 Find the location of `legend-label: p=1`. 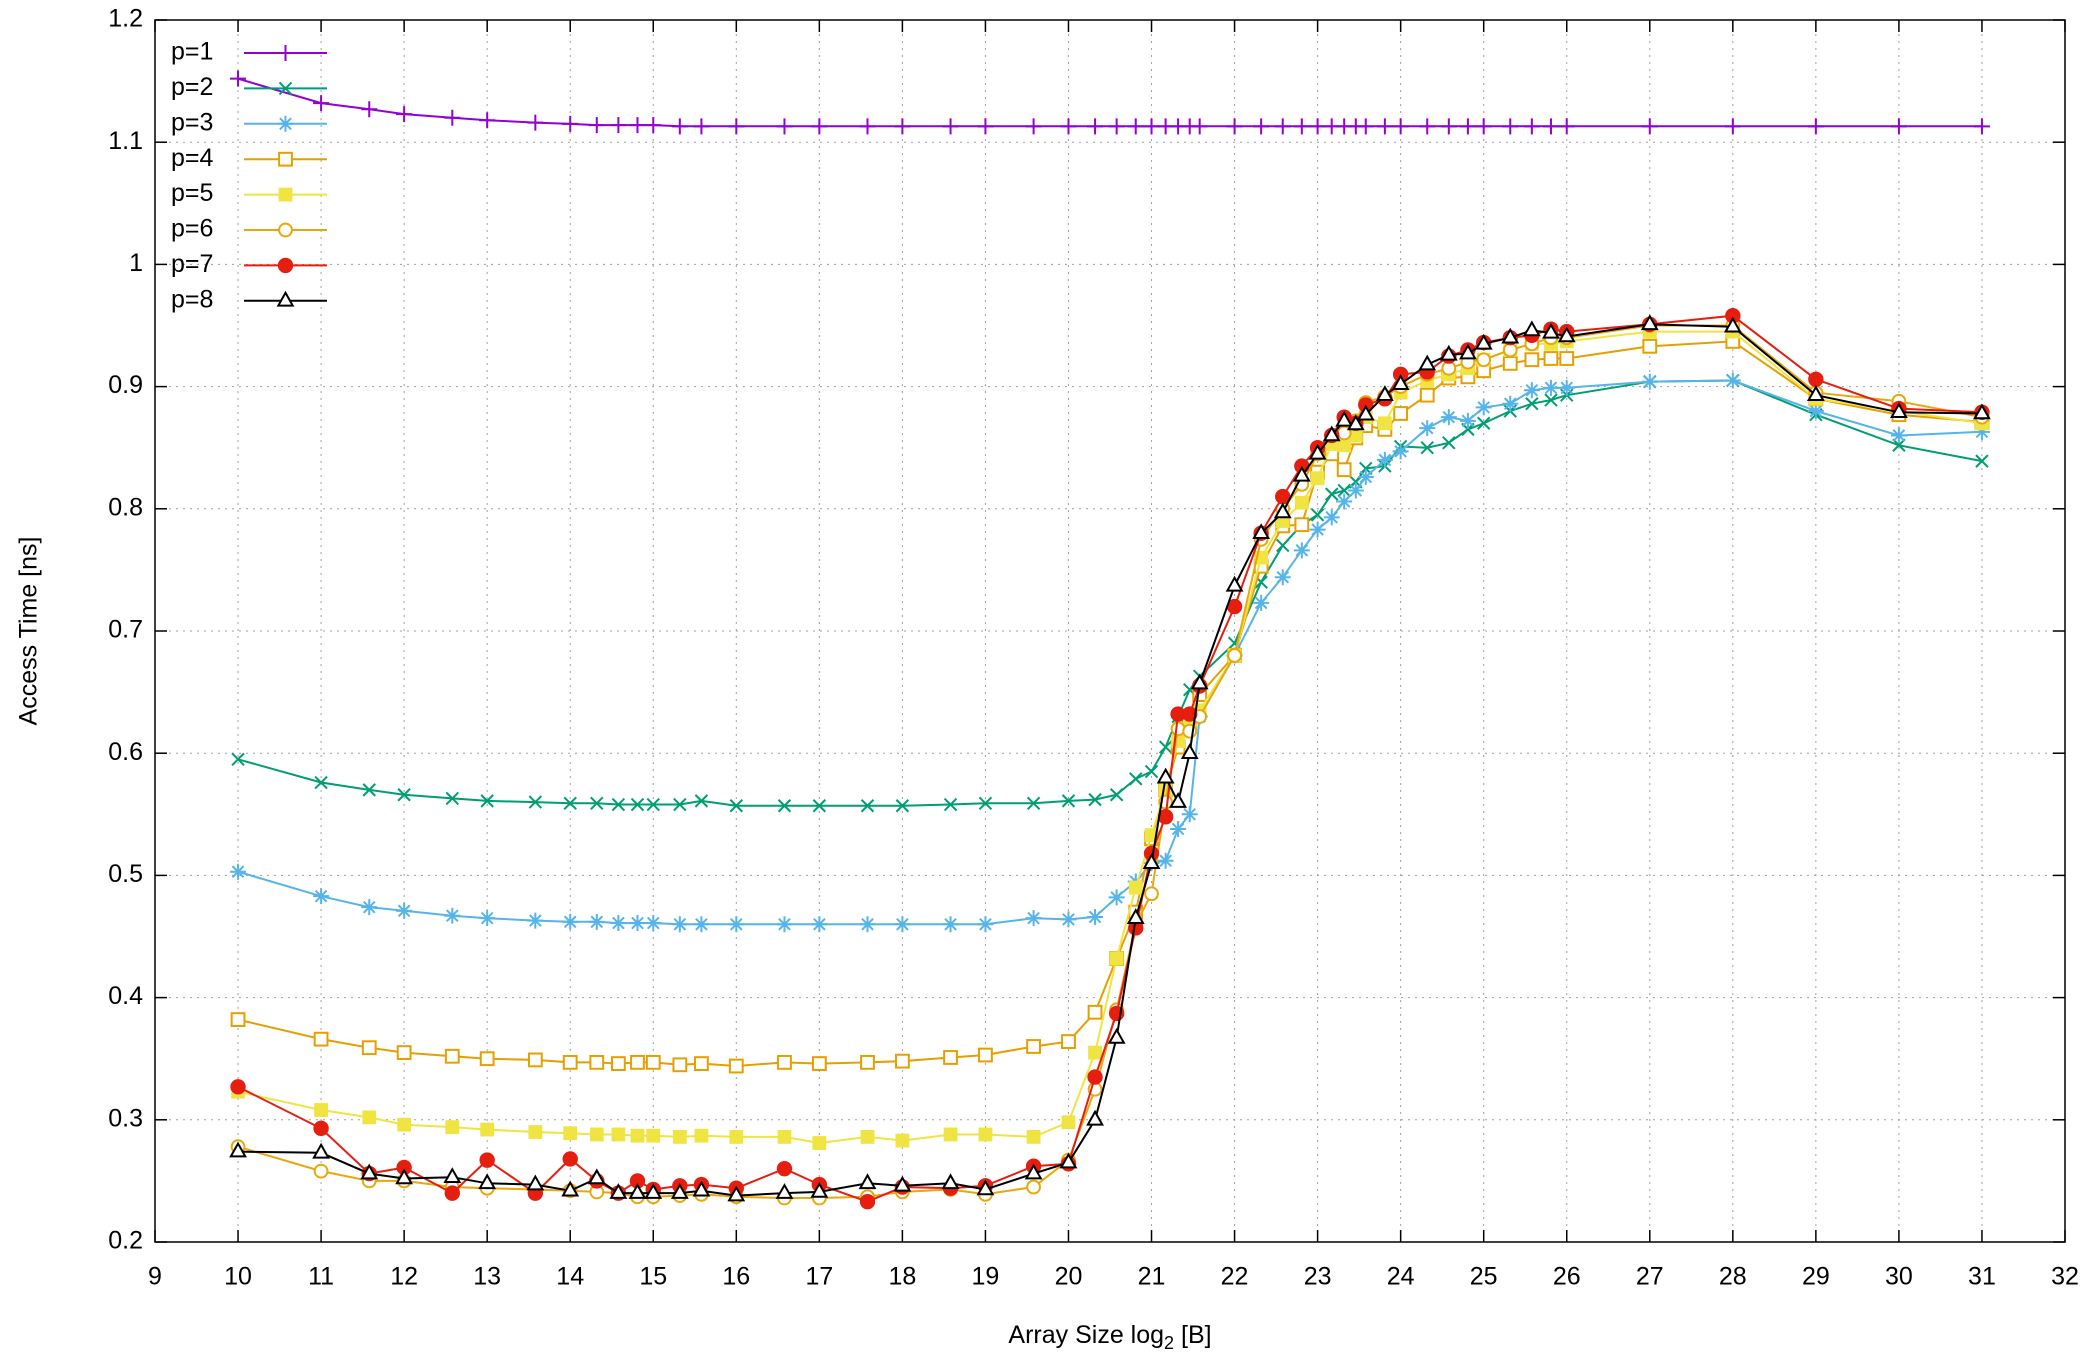

legend-label: p=1 is located at coordinates (192, 52).